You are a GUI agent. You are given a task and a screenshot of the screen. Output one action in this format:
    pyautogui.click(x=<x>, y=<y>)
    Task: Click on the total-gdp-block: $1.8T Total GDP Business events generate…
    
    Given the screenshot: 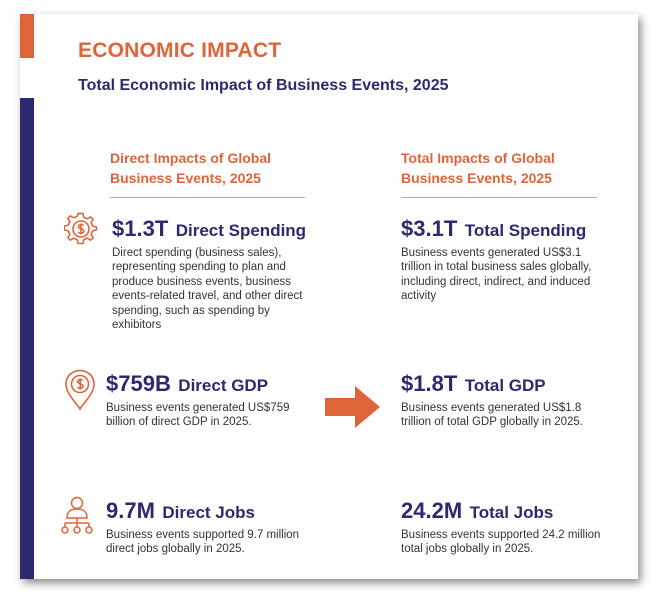 What is the action you would take?
    pyautogui.click(x=506, y=400)
    